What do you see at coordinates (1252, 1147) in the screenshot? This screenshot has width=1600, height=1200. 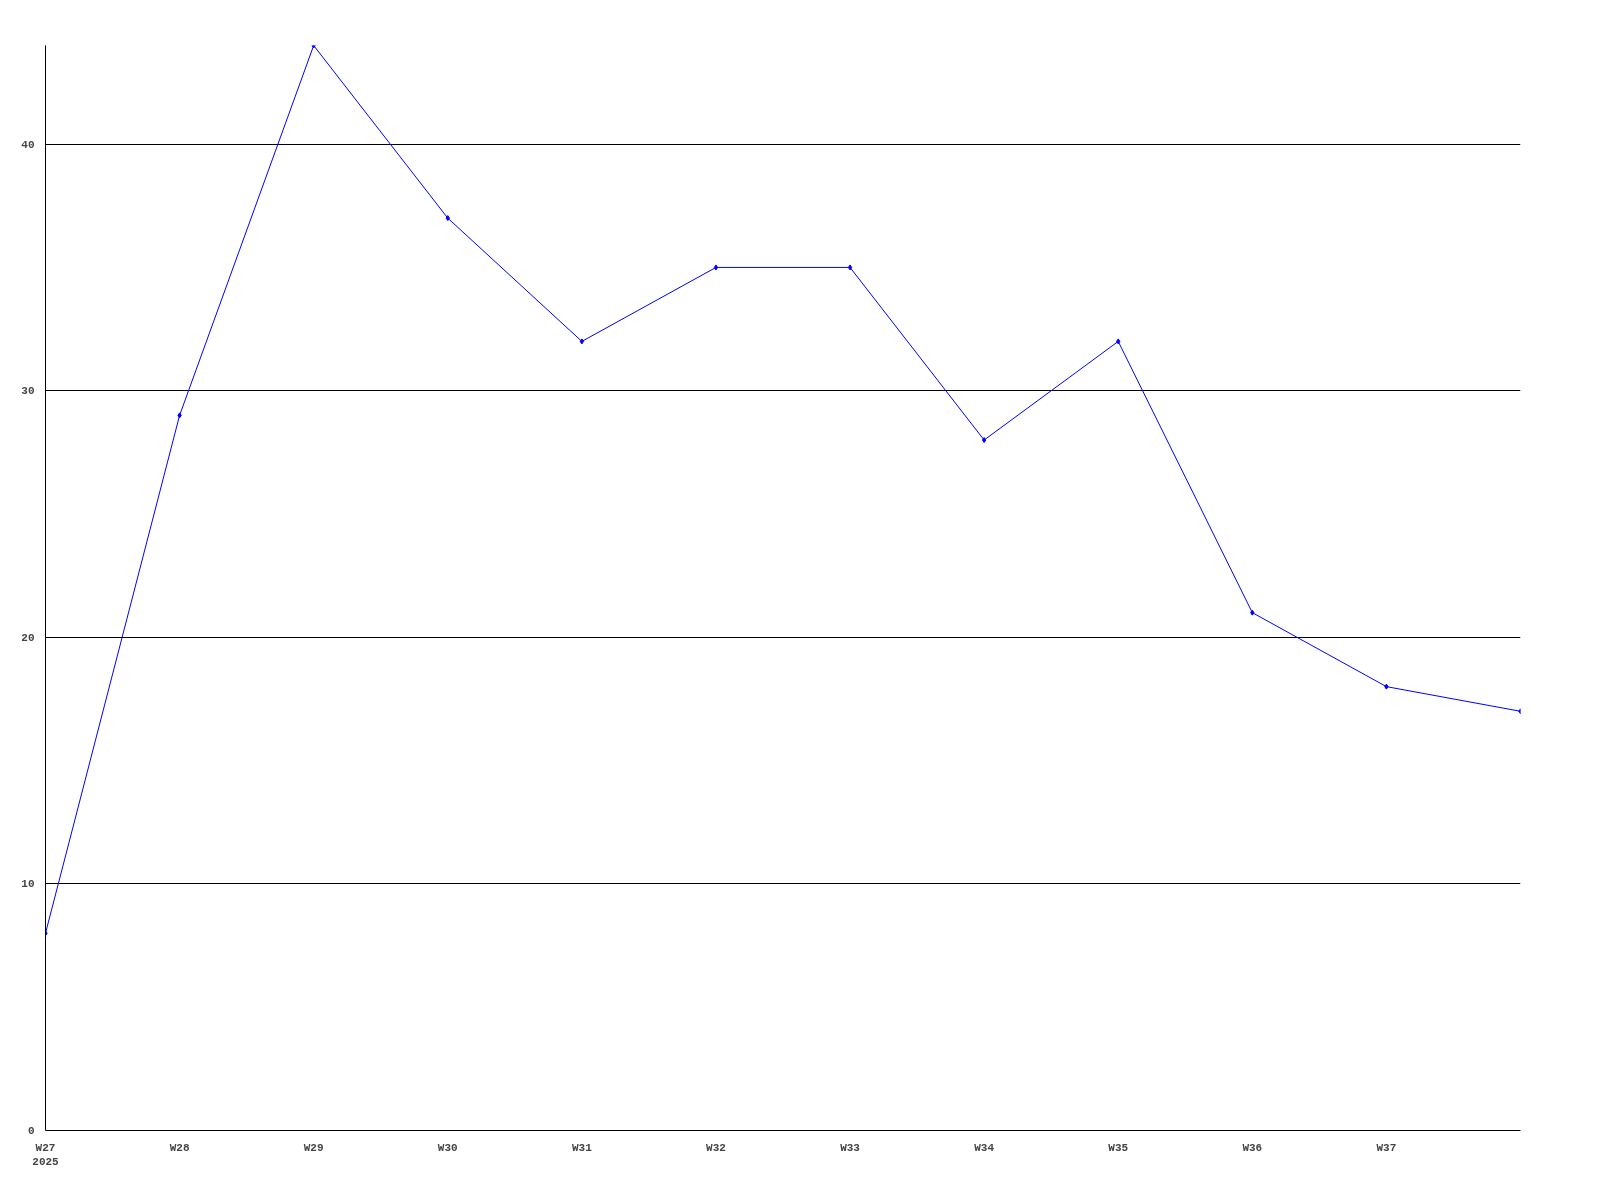 I see `x-tick-label: W36` at bounding box center [1252, 1147].